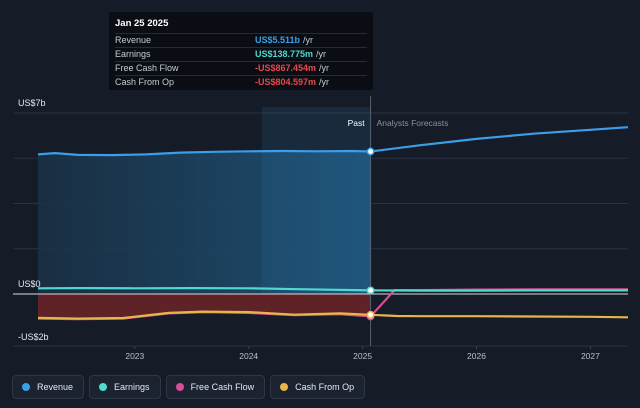 This screenshot has height=408, width=640. I want to click on x-tick-label: 2024, so click(248, 356).